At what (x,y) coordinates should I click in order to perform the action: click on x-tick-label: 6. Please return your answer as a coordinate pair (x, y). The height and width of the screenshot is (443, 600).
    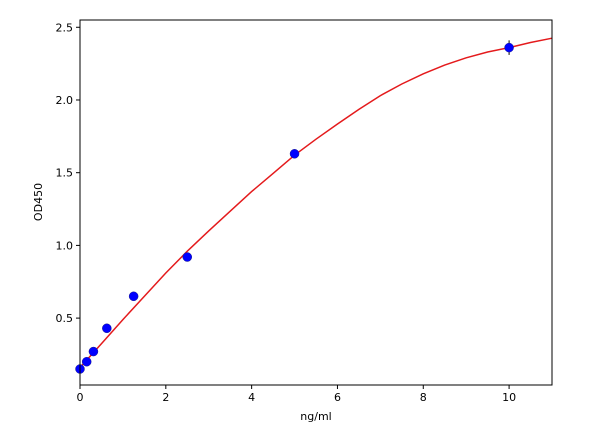
    Looking at the image, I should click on (337, 397).